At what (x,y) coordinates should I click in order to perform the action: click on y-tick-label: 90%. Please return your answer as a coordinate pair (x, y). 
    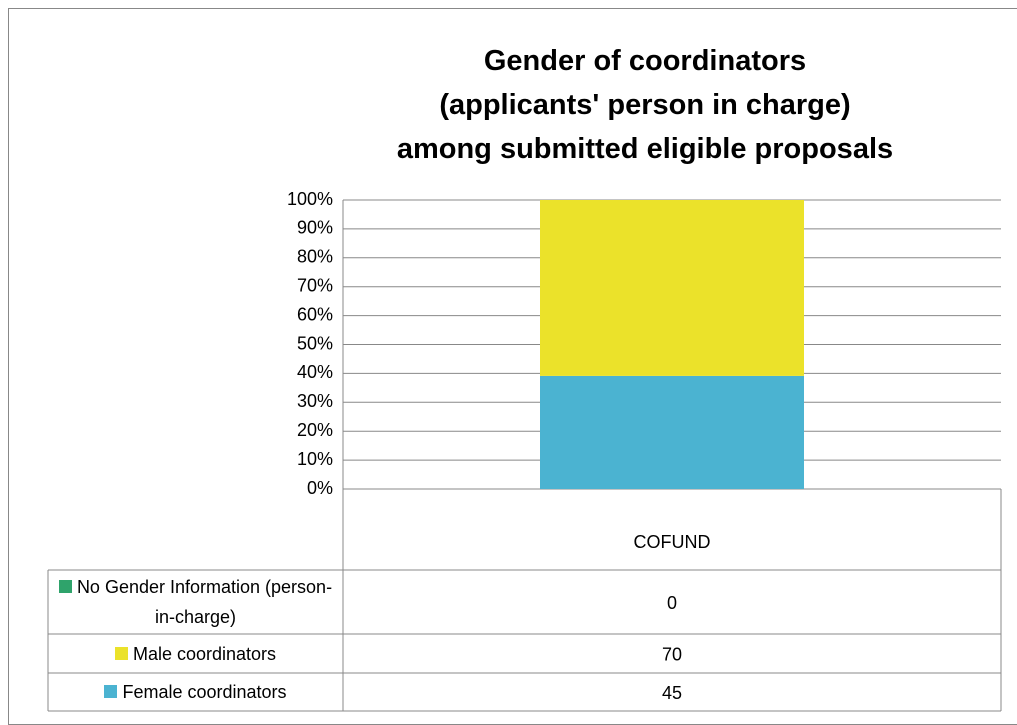
    Looking at the image, I should click on (315, 228).